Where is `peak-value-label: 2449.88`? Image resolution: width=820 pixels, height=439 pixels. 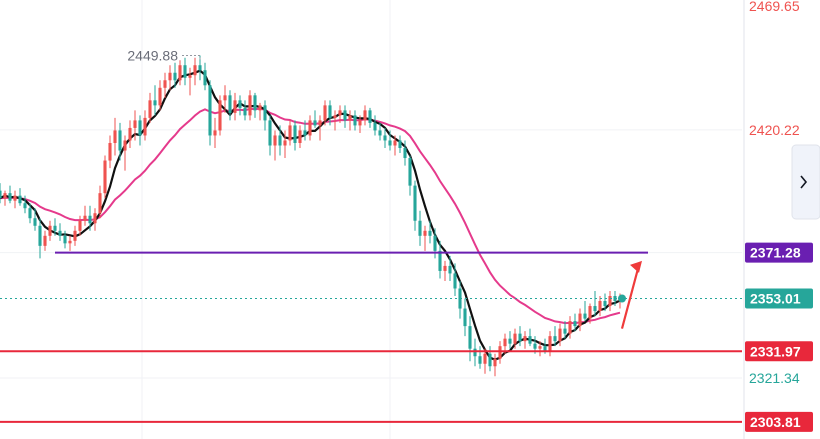
peak-value-label: 2449.88 is located at coordinates (152, 55).